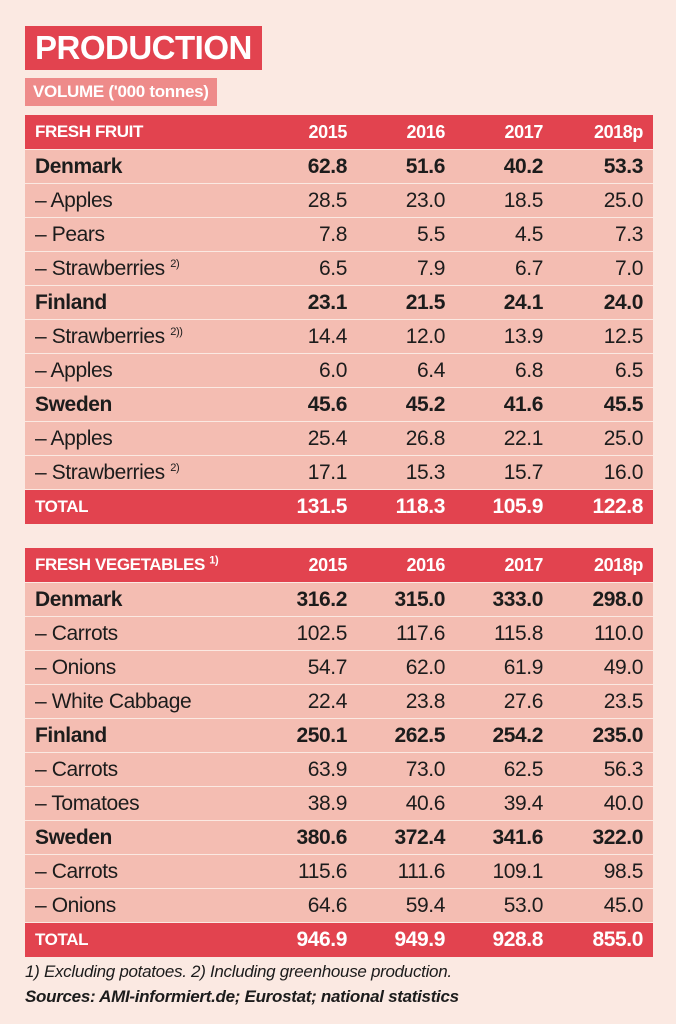 The width and height of the screenshot is (676, 1024). What do you see at coordinates (406, 735) in the screenshot?
I see `value-cell: 262.5` at bounding box center [406, 735].